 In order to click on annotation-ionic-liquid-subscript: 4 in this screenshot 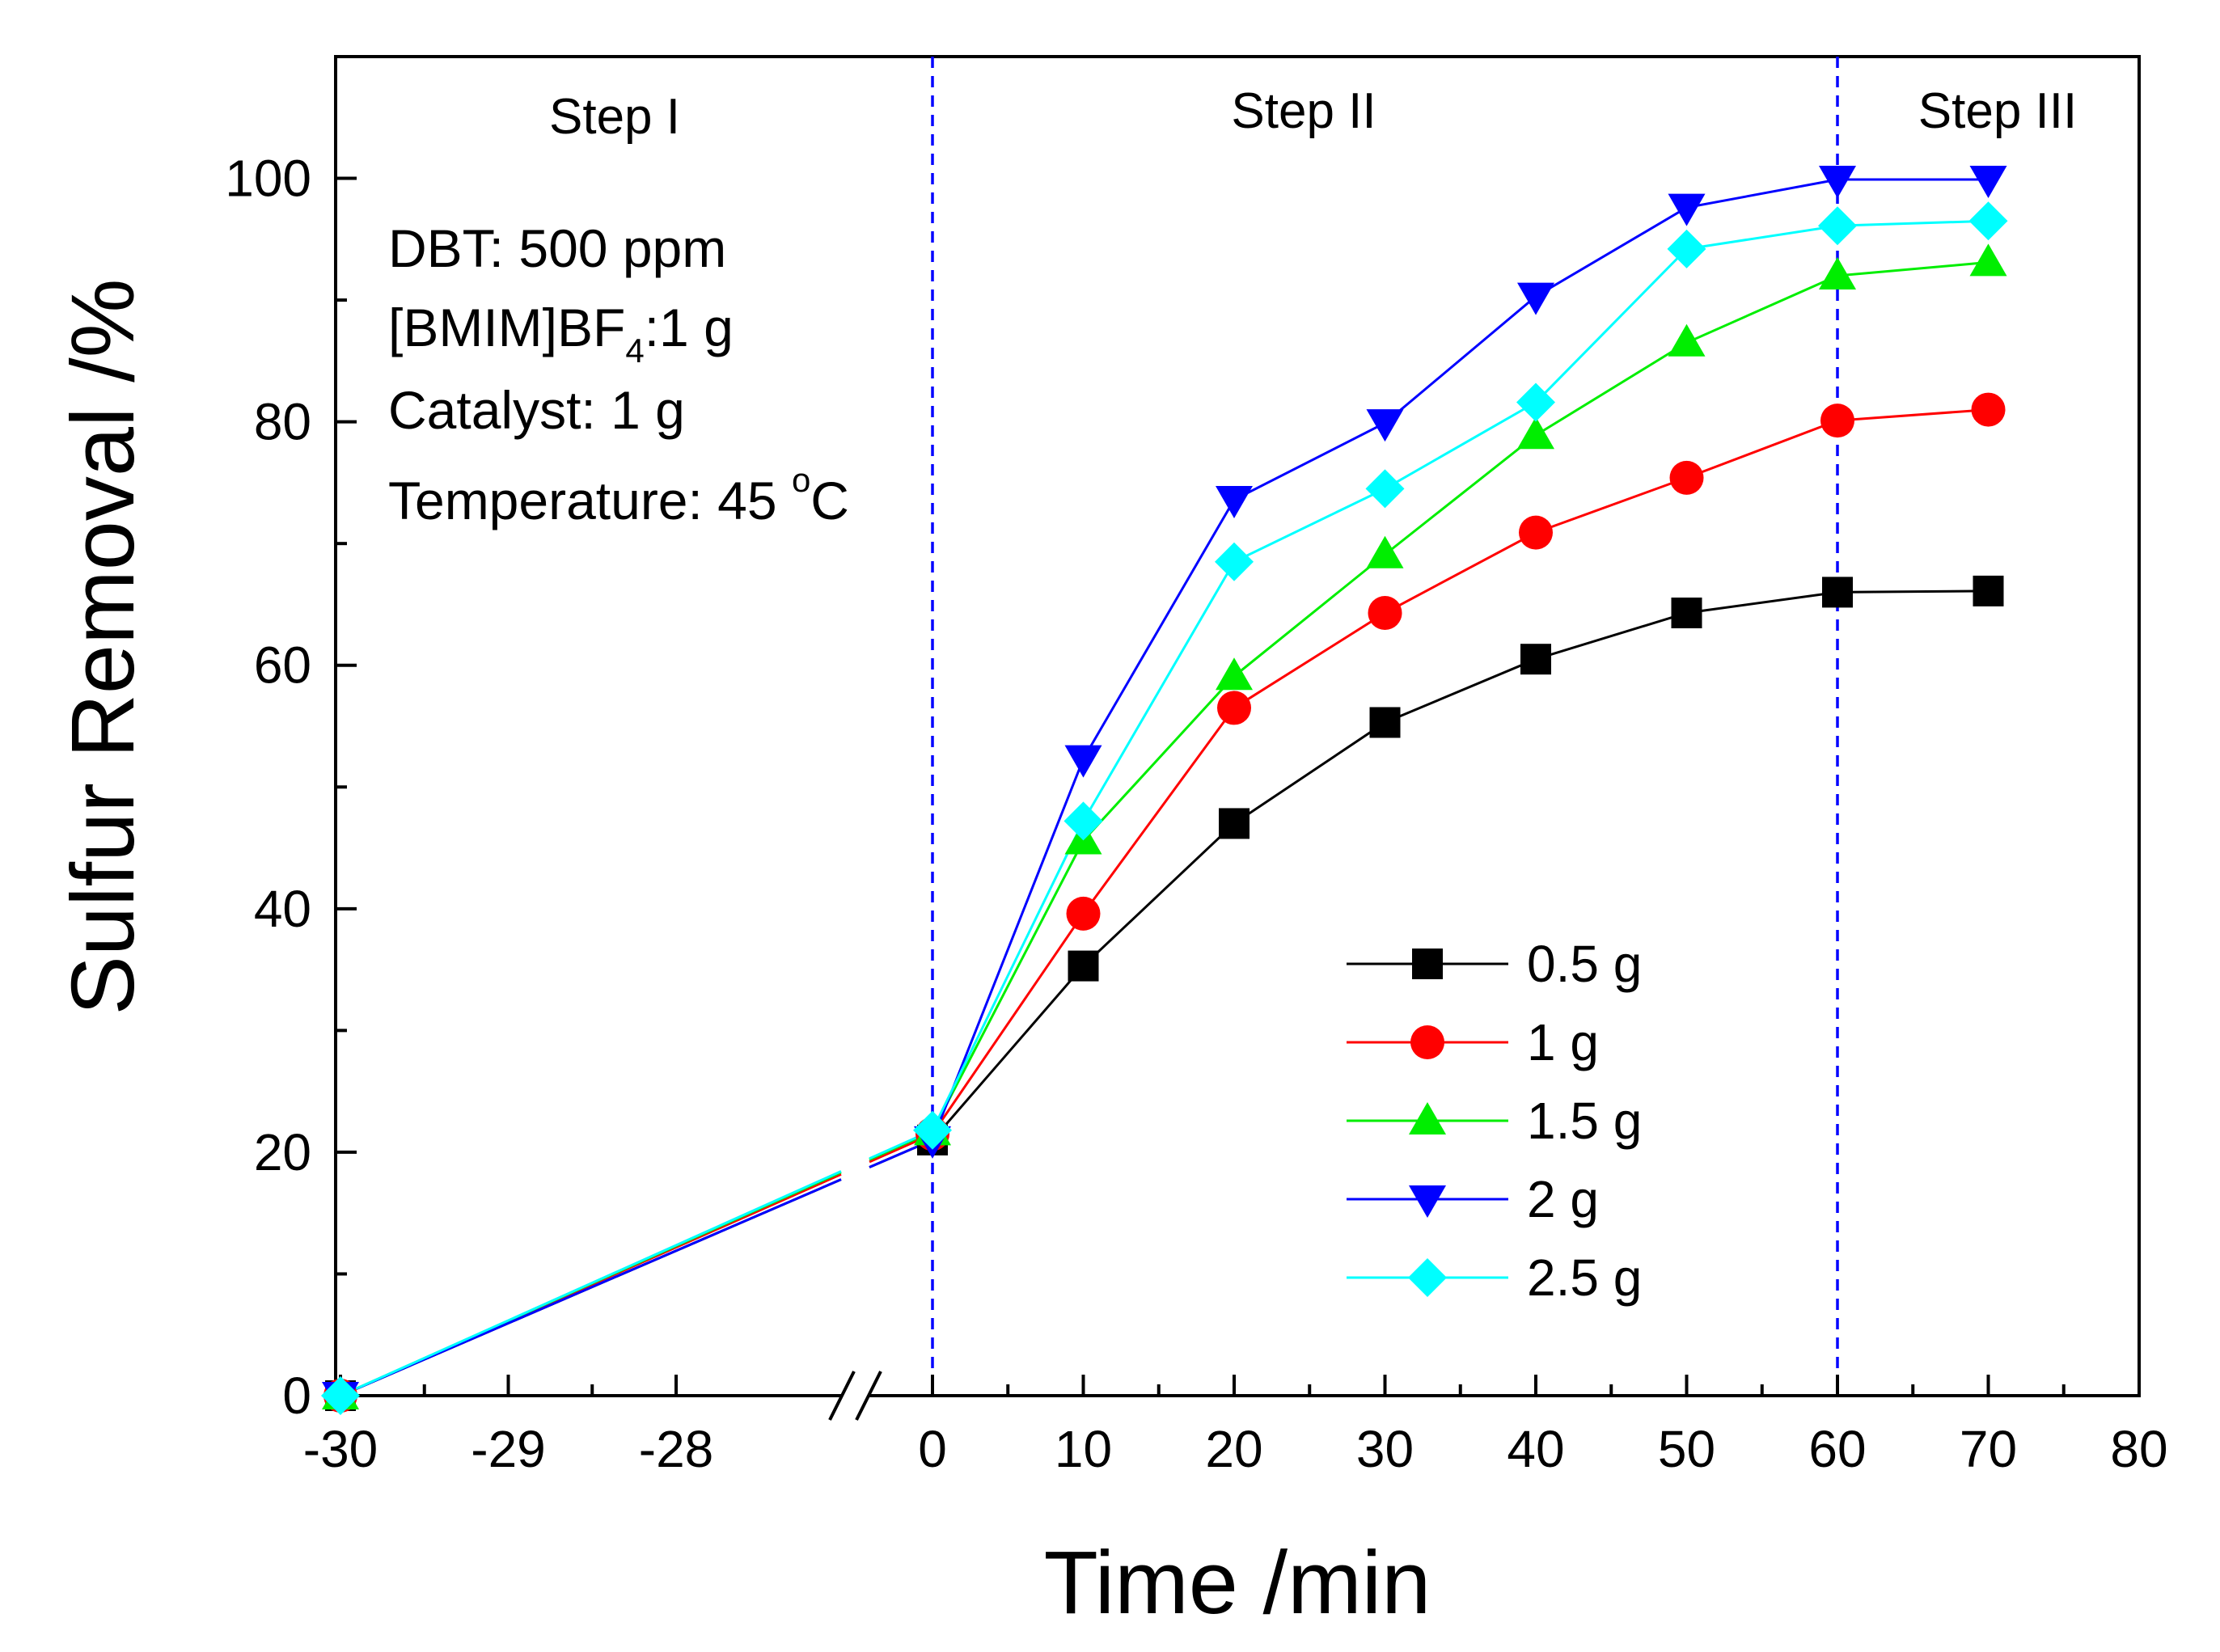, I will do `click(634, 351)`.